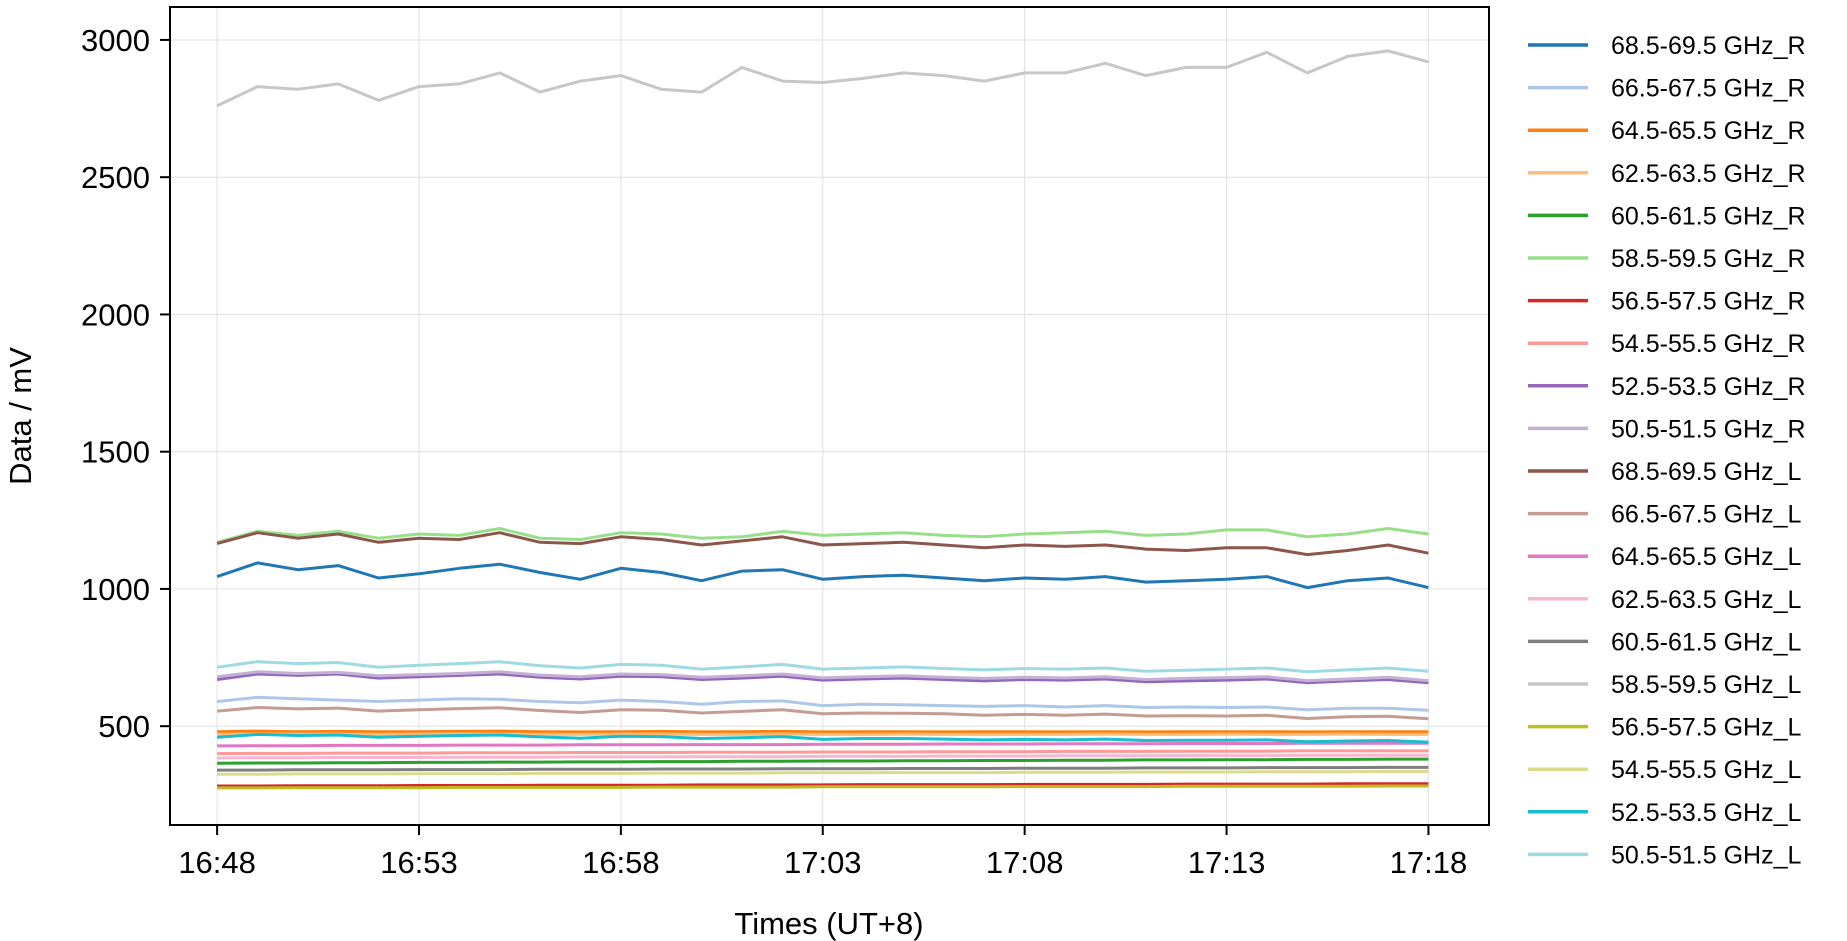 The height and width of the screenshot is (941, 1847). What do you see at coordinates (1706, 813) in the screenshot?
I see `legend-label: 52.5-53.5 GHz_L` at bounding box center [1706, 813].